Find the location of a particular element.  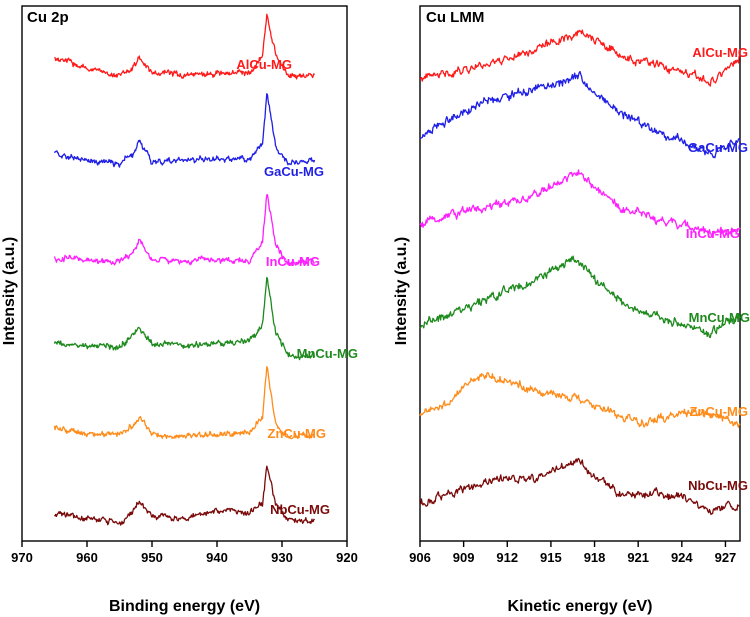

panel-left-ylabel: Intensity (a.u.) is located at coordinates (9, 291).